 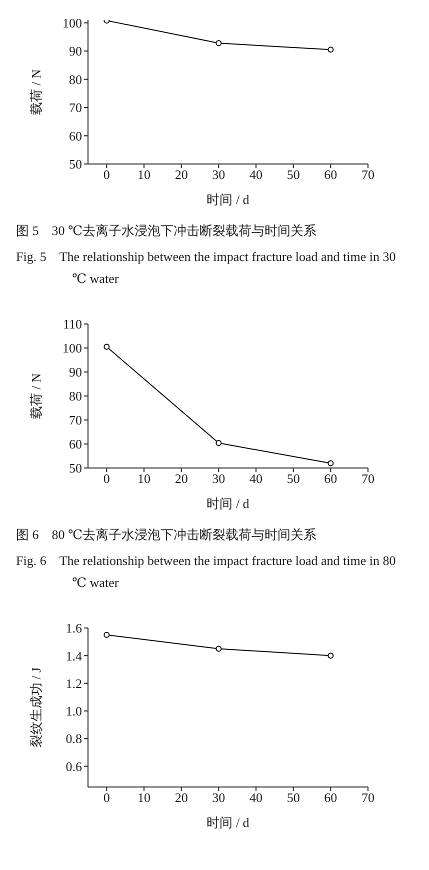 I want to click on text: Fig. 5 The relationship between the impact fracture load and time in 30 ℃ water, so click(x=206, y=268).